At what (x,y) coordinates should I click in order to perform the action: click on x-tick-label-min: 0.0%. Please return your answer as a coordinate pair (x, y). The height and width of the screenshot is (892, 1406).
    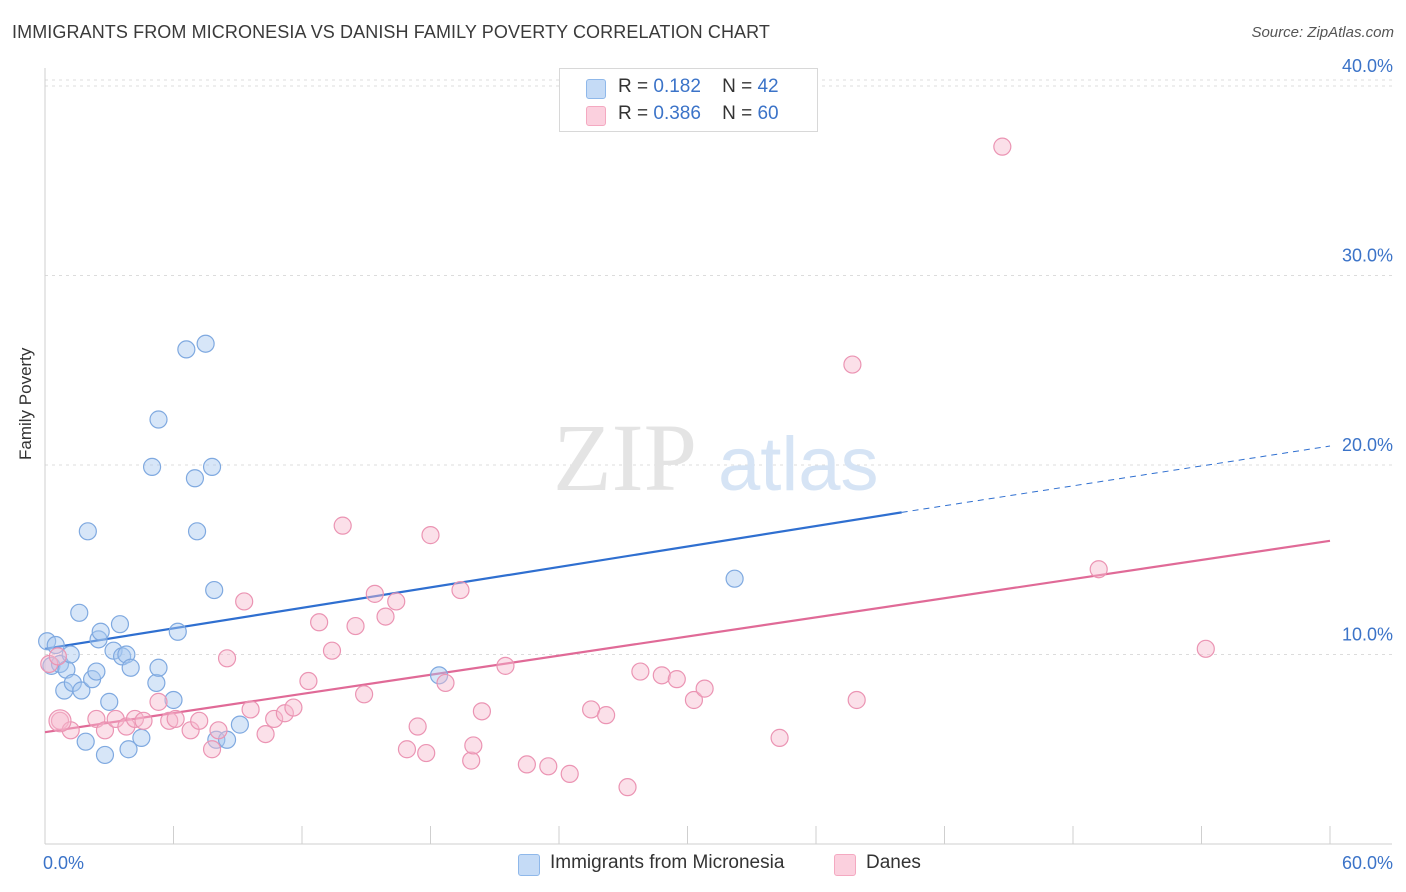
    Looking at the image, I should click on (63, 863).